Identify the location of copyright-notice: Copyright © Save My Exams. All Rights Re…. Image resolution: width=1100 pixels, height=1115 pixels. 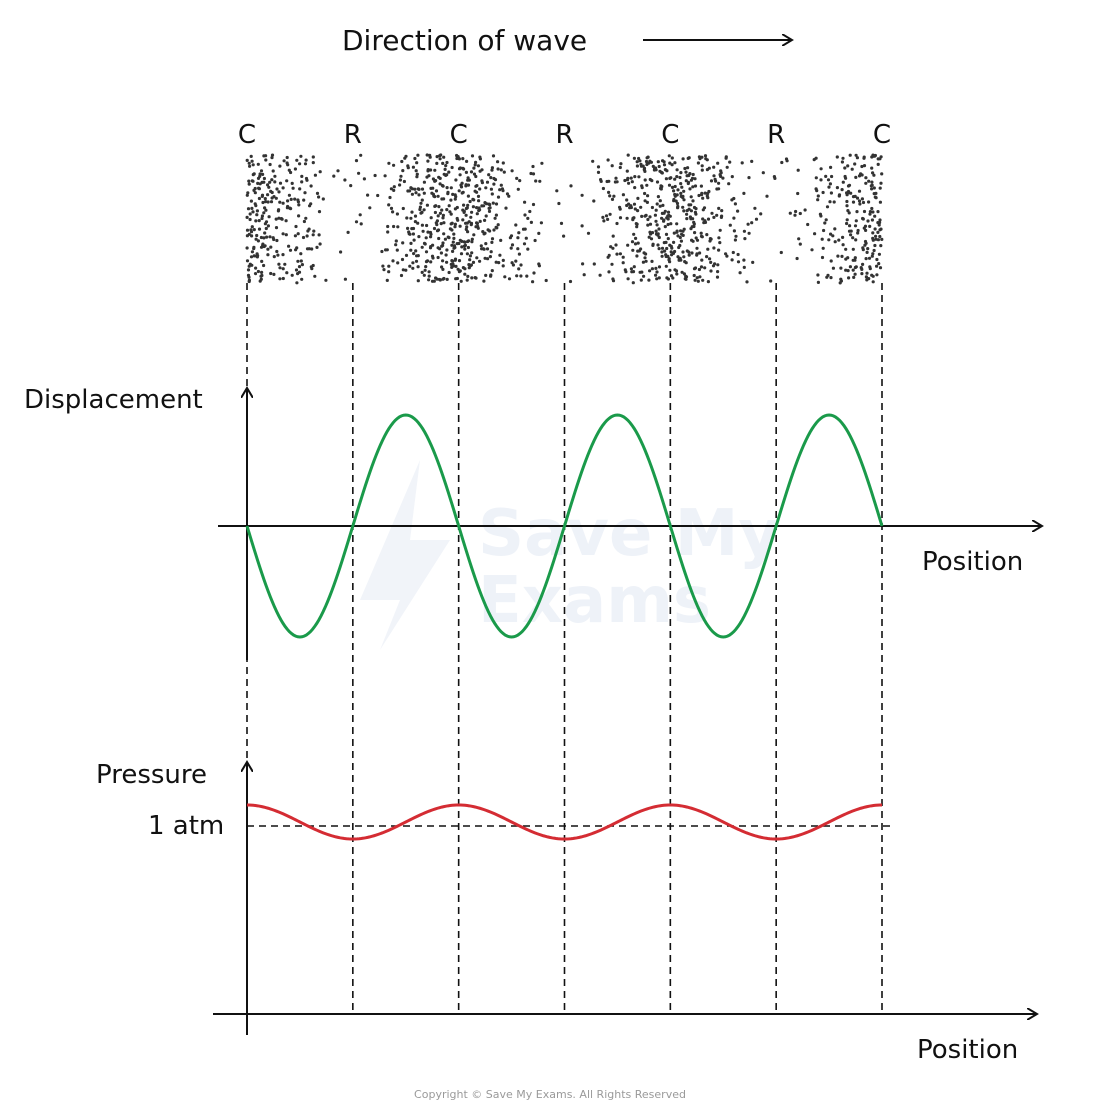
(550, 1094).